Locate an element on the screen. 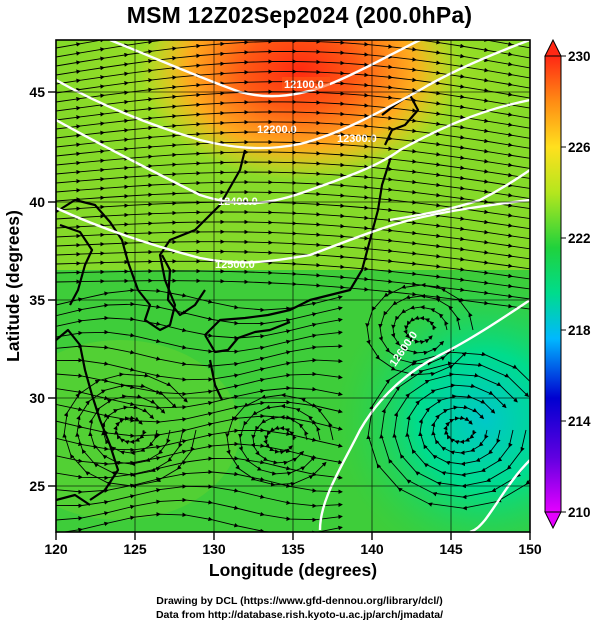  contour-label-12100: 12100.0 is located at coordinates (304, 85).